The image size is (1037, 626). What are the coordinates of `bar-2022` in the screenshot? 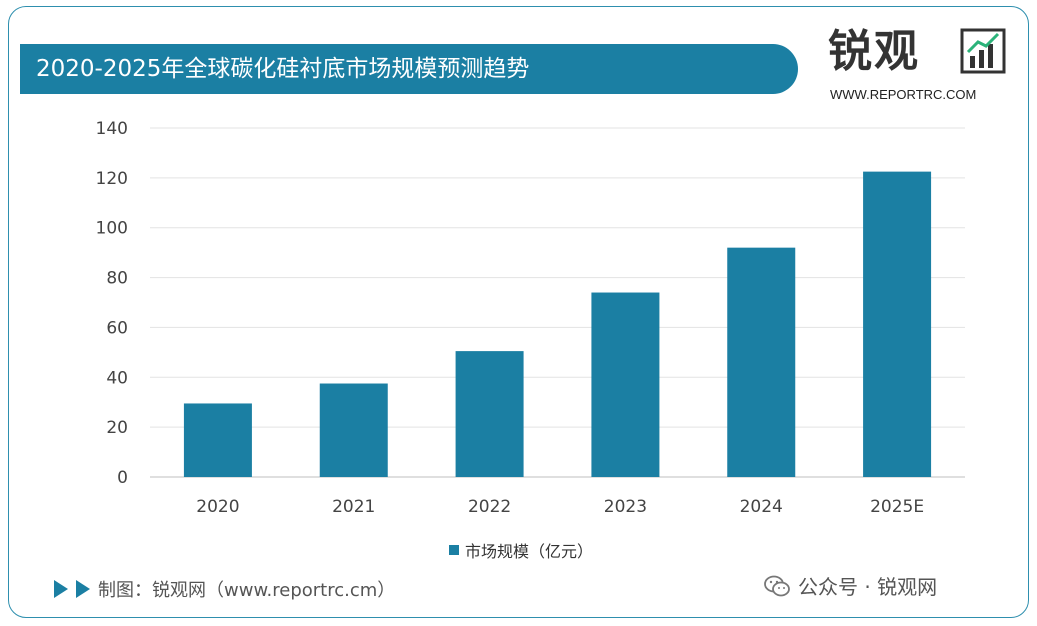 It's located at (489, 414).